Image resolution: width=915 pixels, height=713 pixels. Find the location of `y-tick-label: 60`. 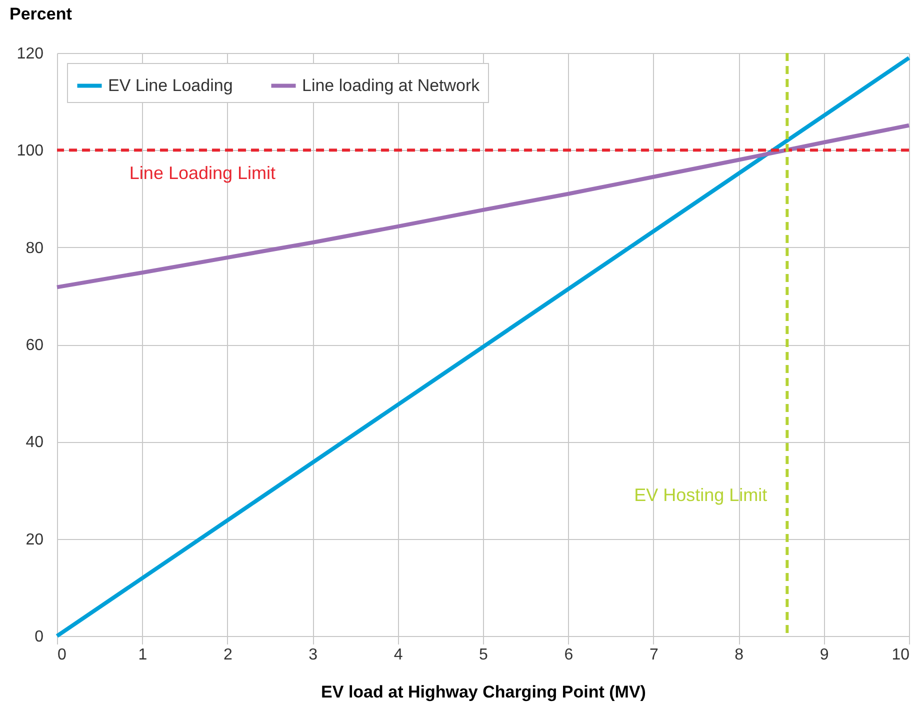

y-tick-label: 60 is located at coordinates (35, 345).